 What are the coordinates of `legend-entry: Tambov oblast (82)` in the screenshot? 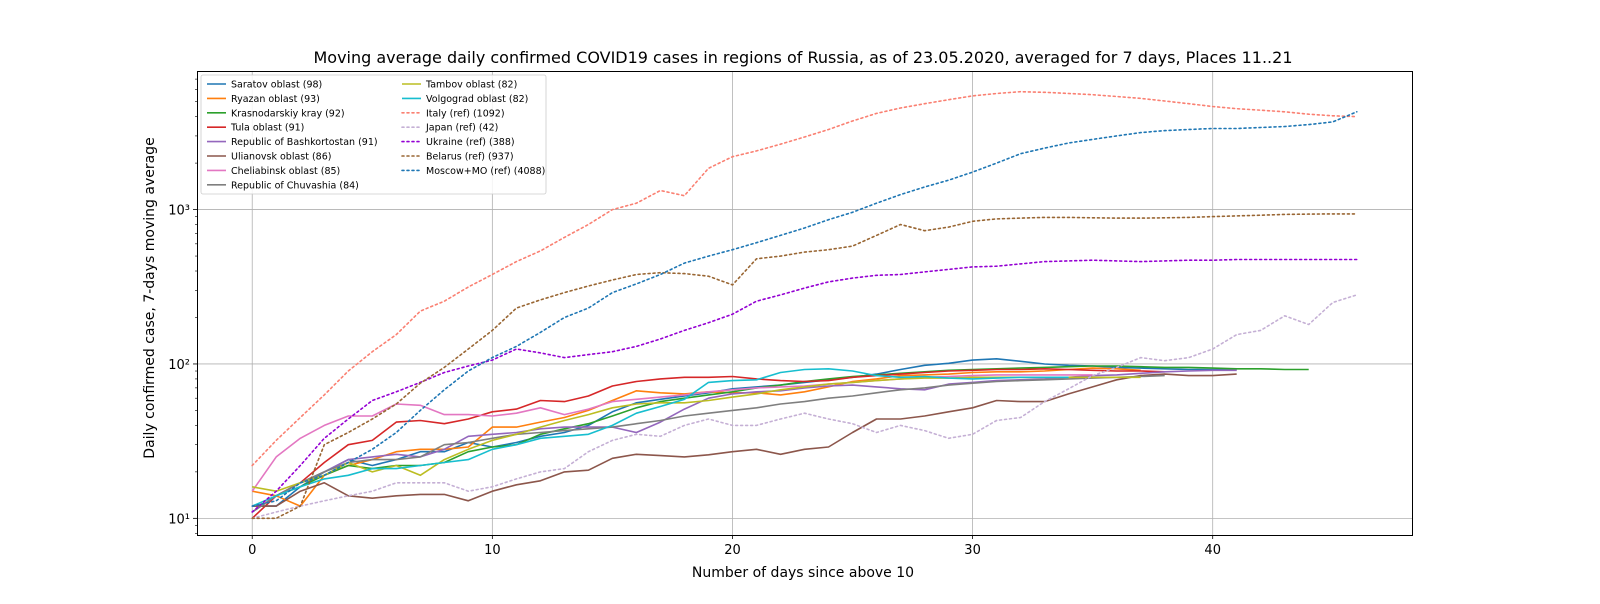 It's located at (471, 85).